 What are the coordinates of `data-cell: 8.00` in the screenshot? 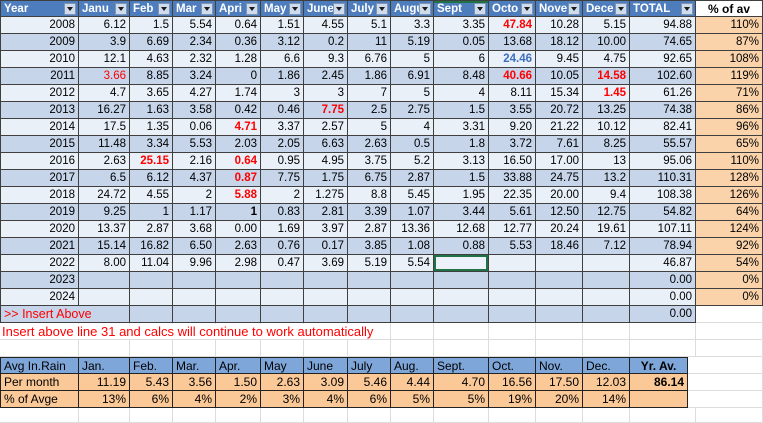 It's located at (104, 263).